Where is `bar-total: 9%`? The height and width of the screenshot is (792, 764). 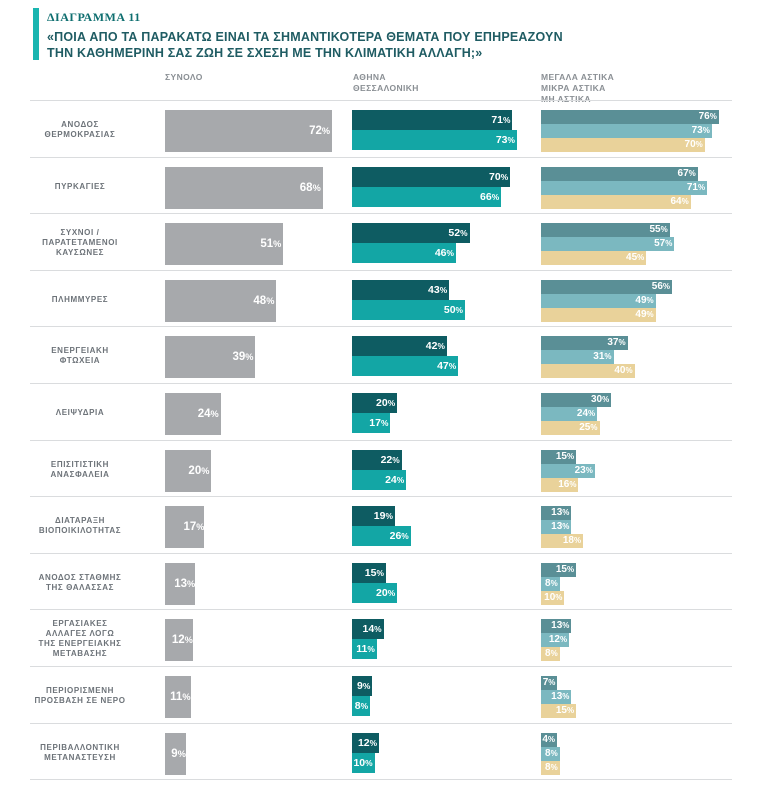 bar-total: 9% is located at coordinates (175, 753).